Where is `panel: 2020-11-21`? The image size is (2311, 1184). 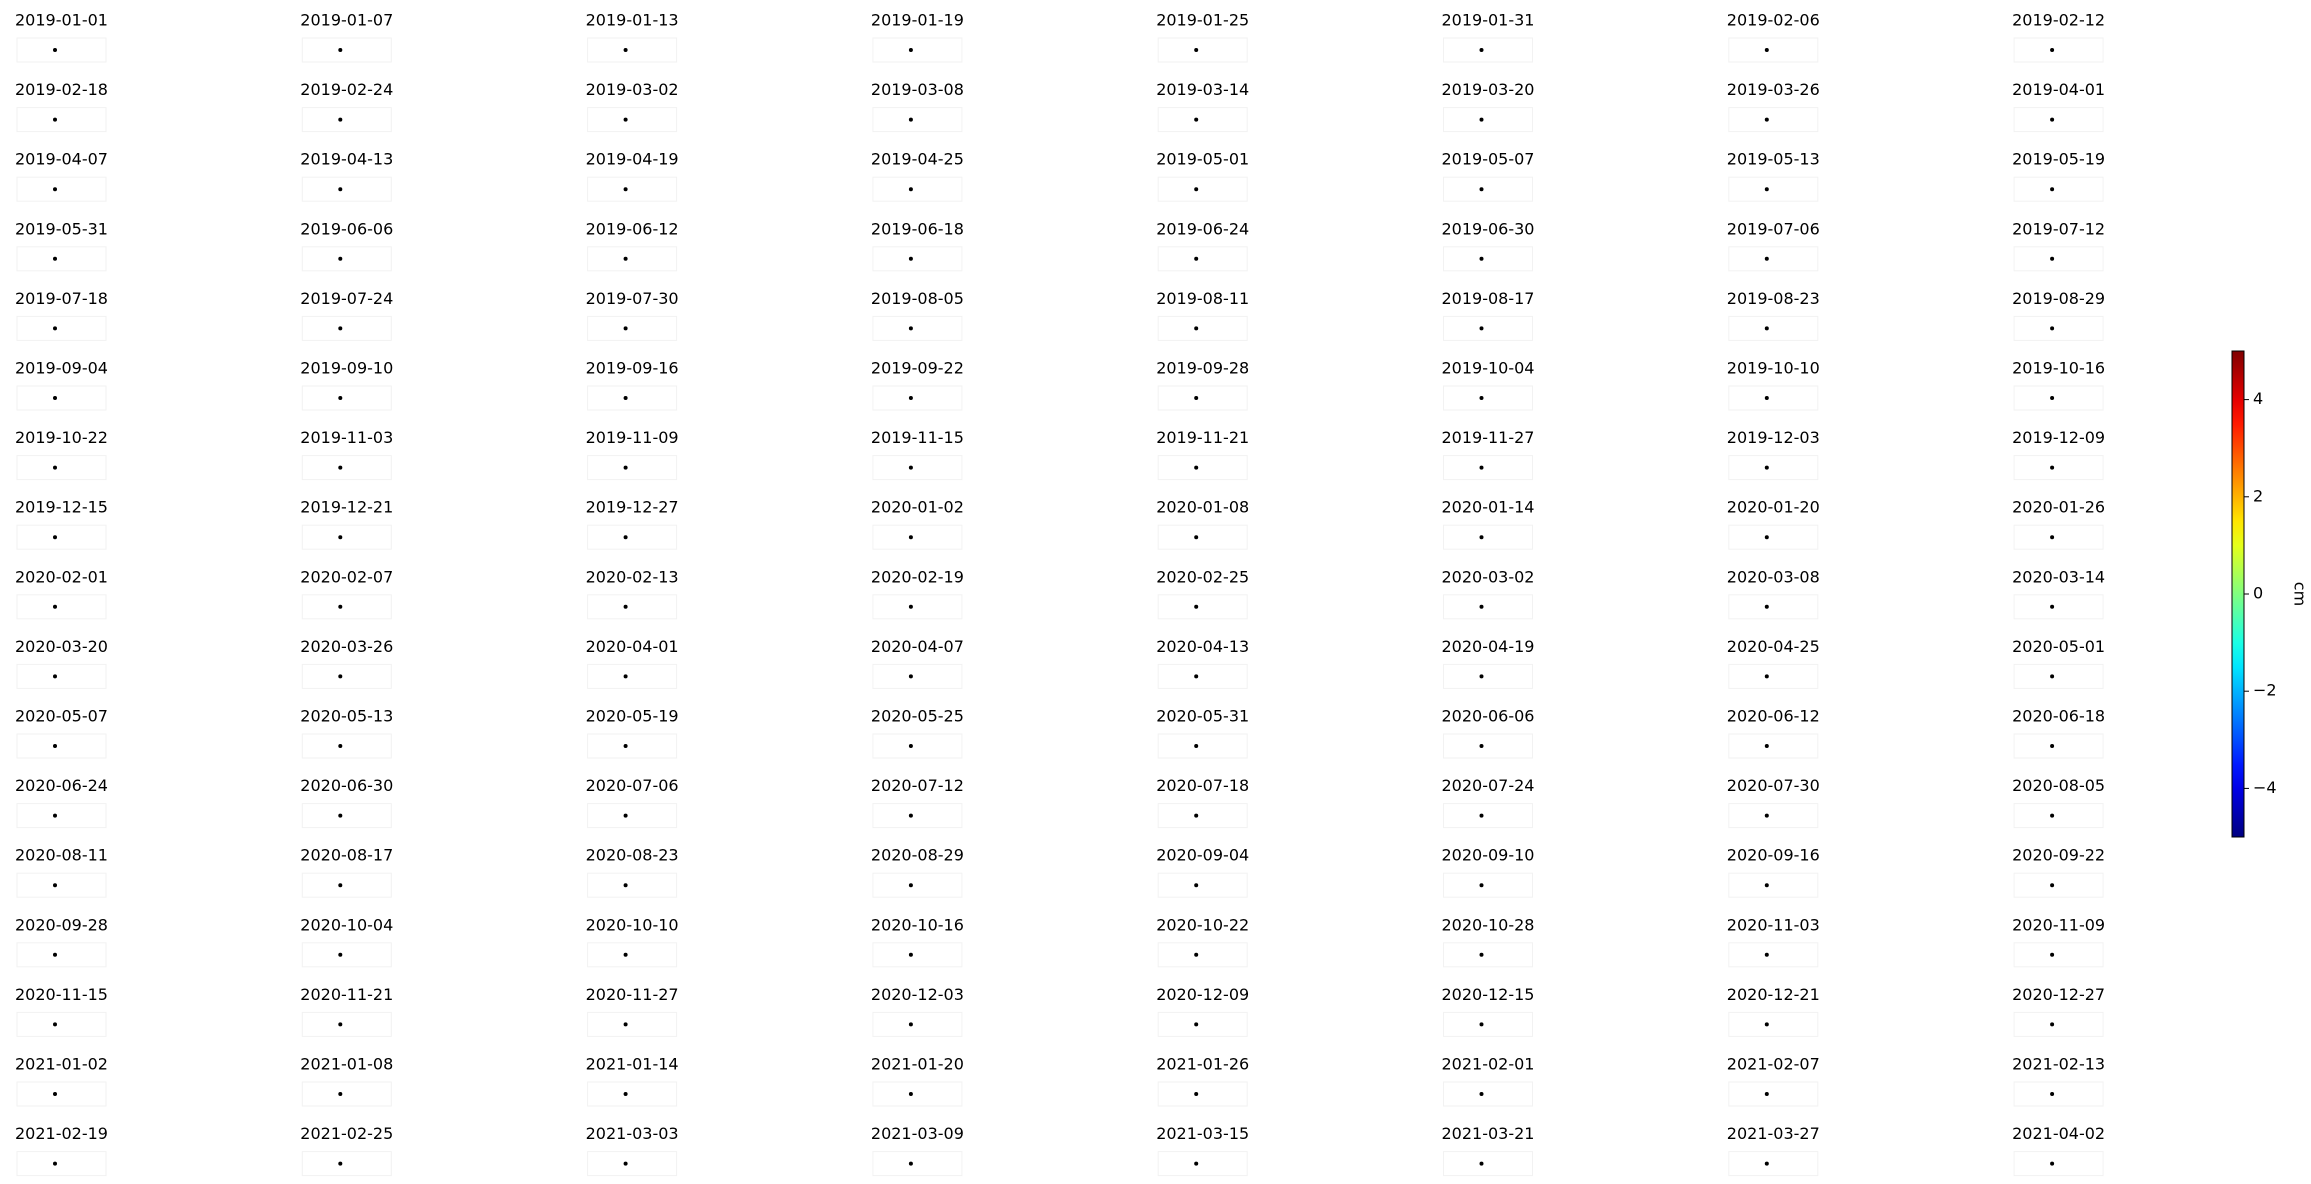 panel: 2020-11-21 is located at coordinates (346, 1011).